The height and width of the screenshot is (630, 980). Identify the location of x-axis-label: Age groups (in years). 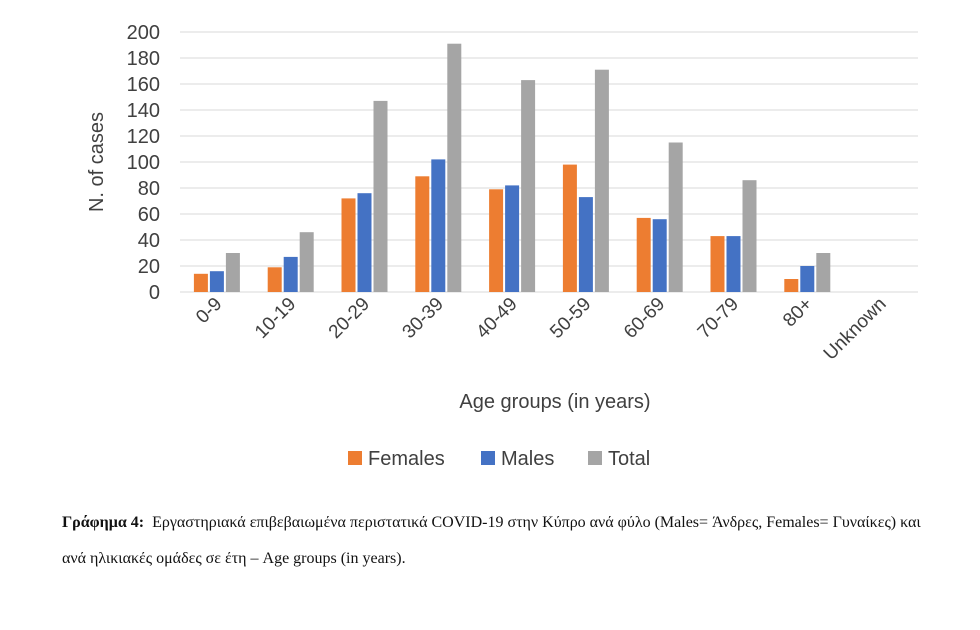
(554, 402).